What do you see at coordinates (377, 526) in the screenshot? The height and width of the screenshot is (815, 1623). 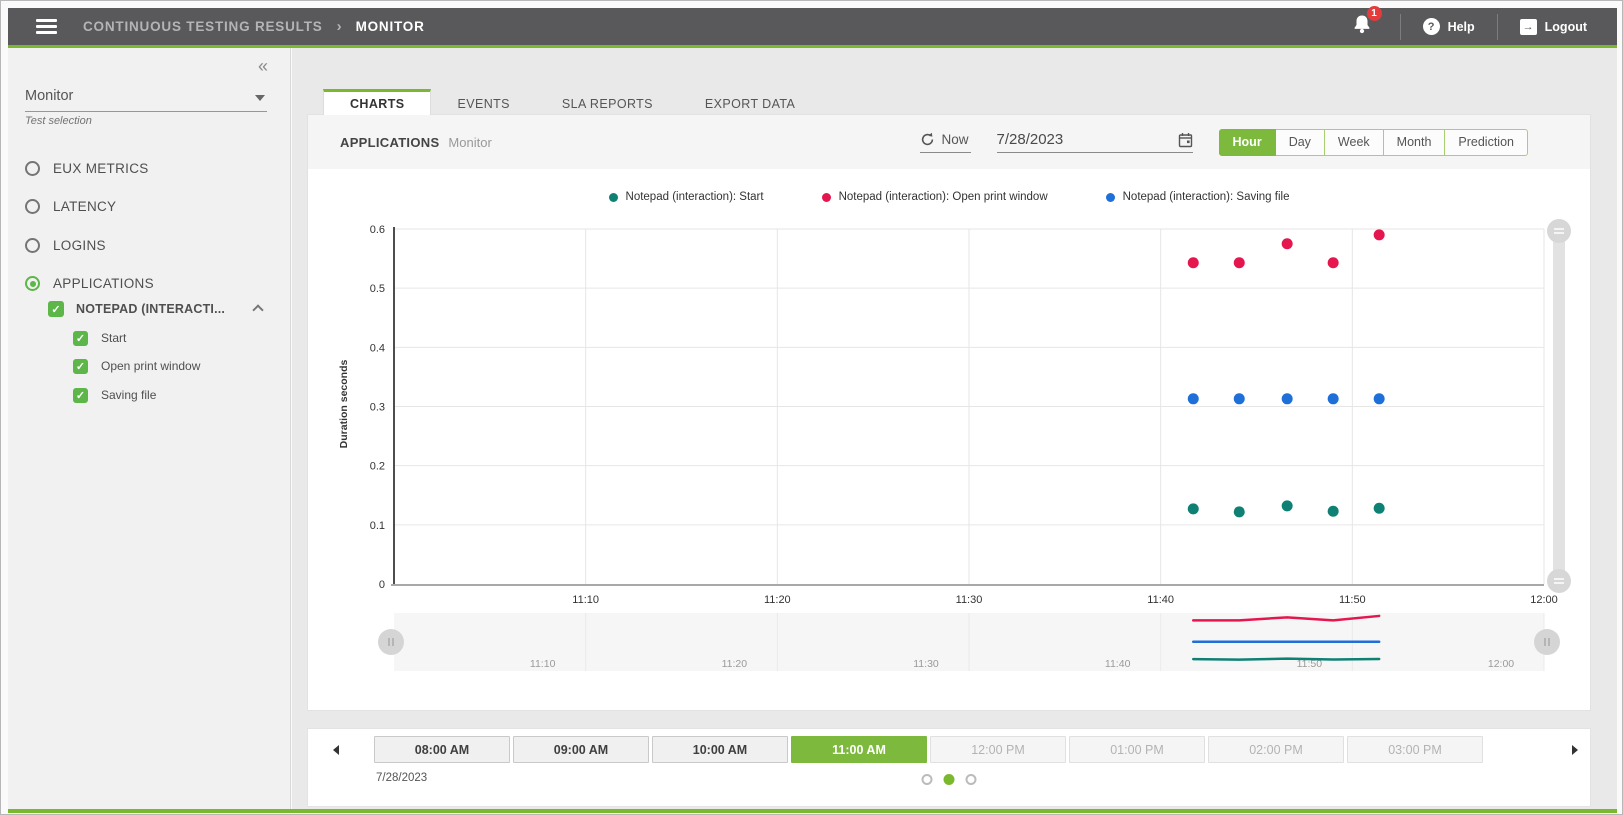 I see `svg-text: 0.1` at bounding box center [377, 526].